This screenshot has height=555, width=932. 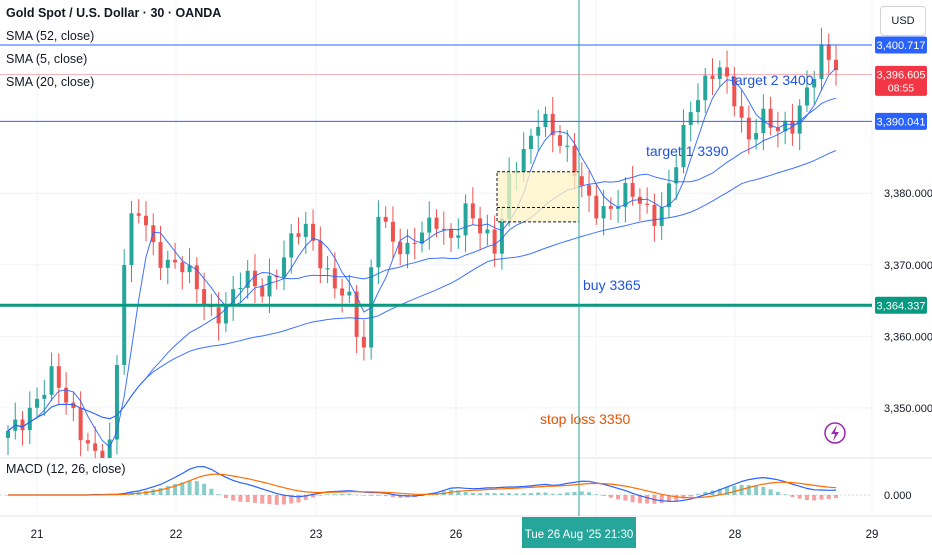 What do you see at coordinates (66, 469) in the screenshot?
I see `macd-legend: MACD (12, 26, close)` at bounding box center [66, 469].